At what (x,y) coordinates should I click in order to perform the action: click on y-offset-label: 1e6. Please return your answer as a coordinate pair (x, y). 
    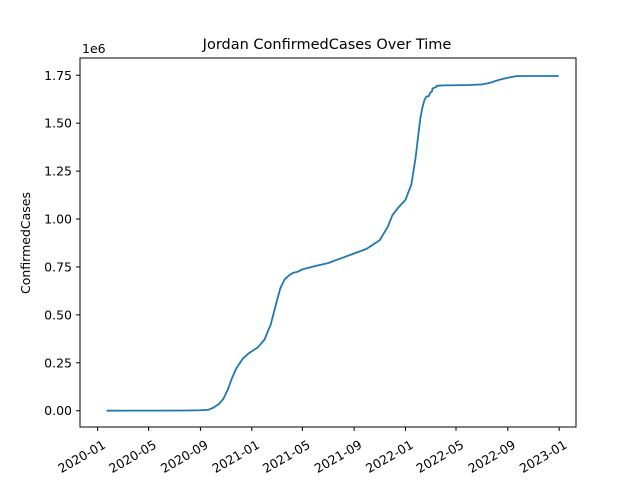
    Looking at the image, I should click on (94, 48).